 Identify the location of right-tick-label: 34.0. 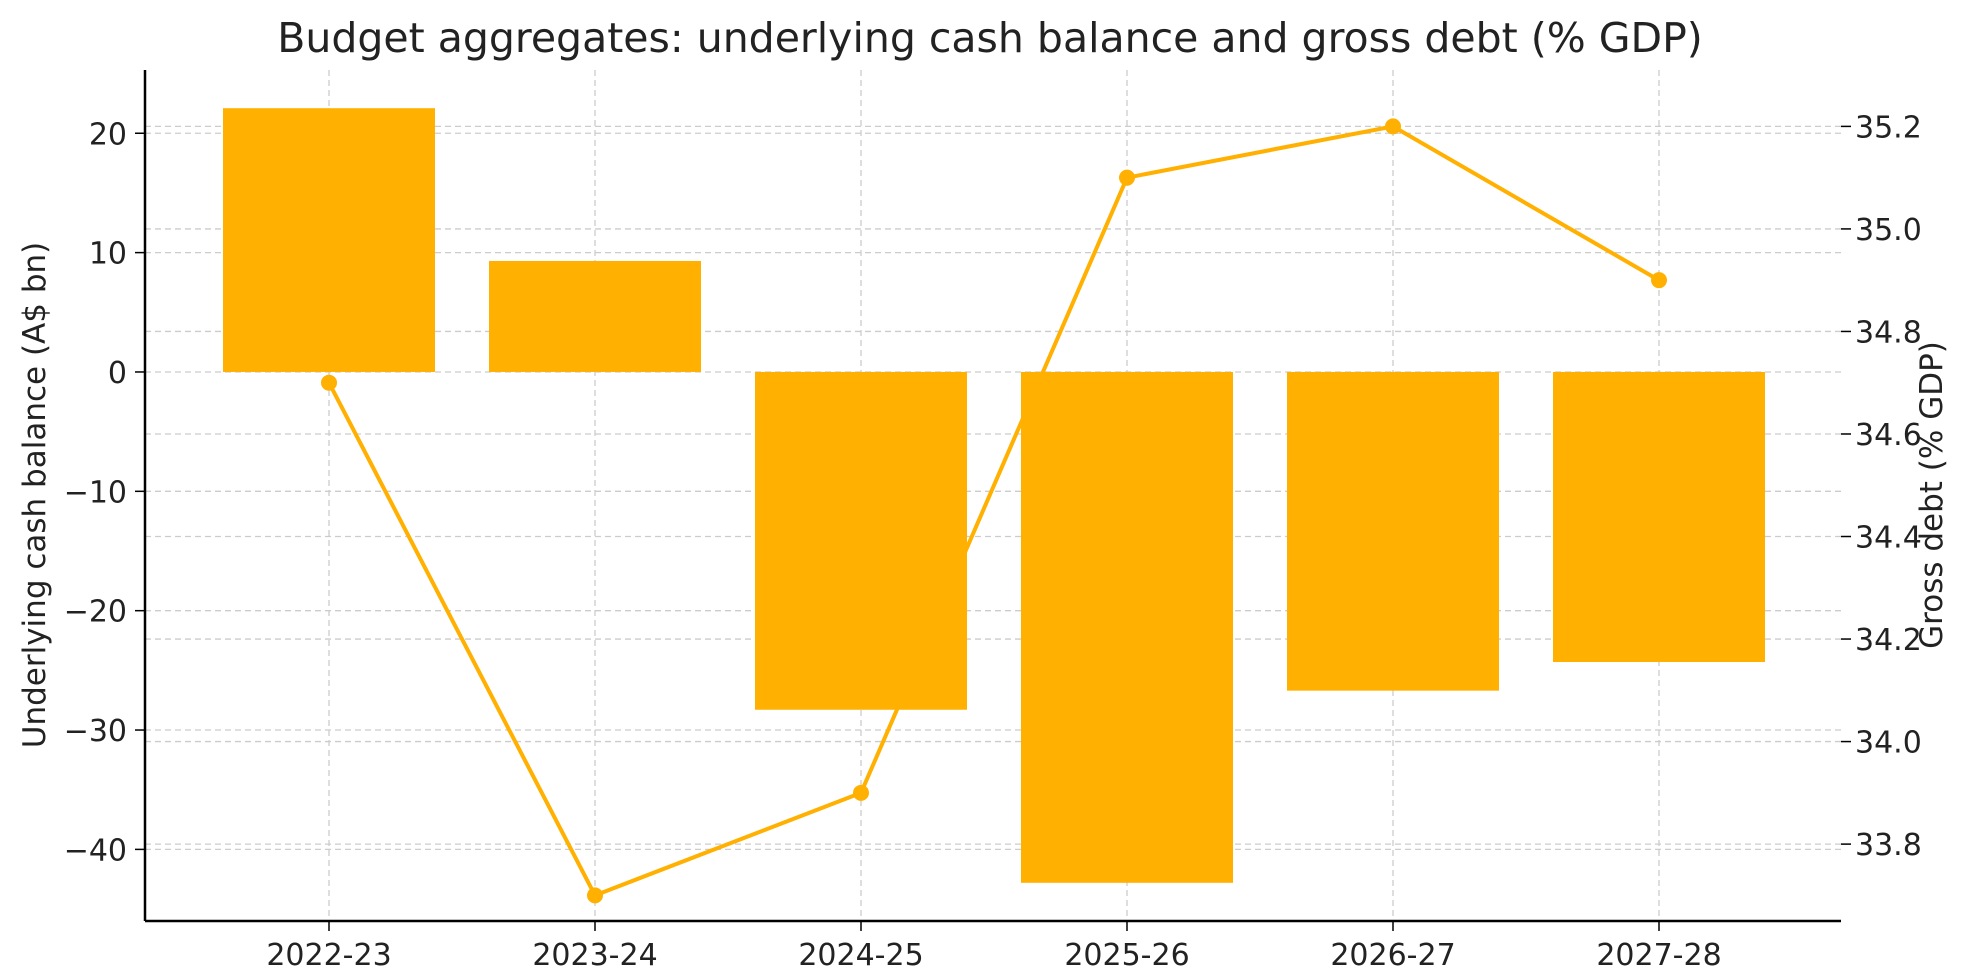
(1888, 743).